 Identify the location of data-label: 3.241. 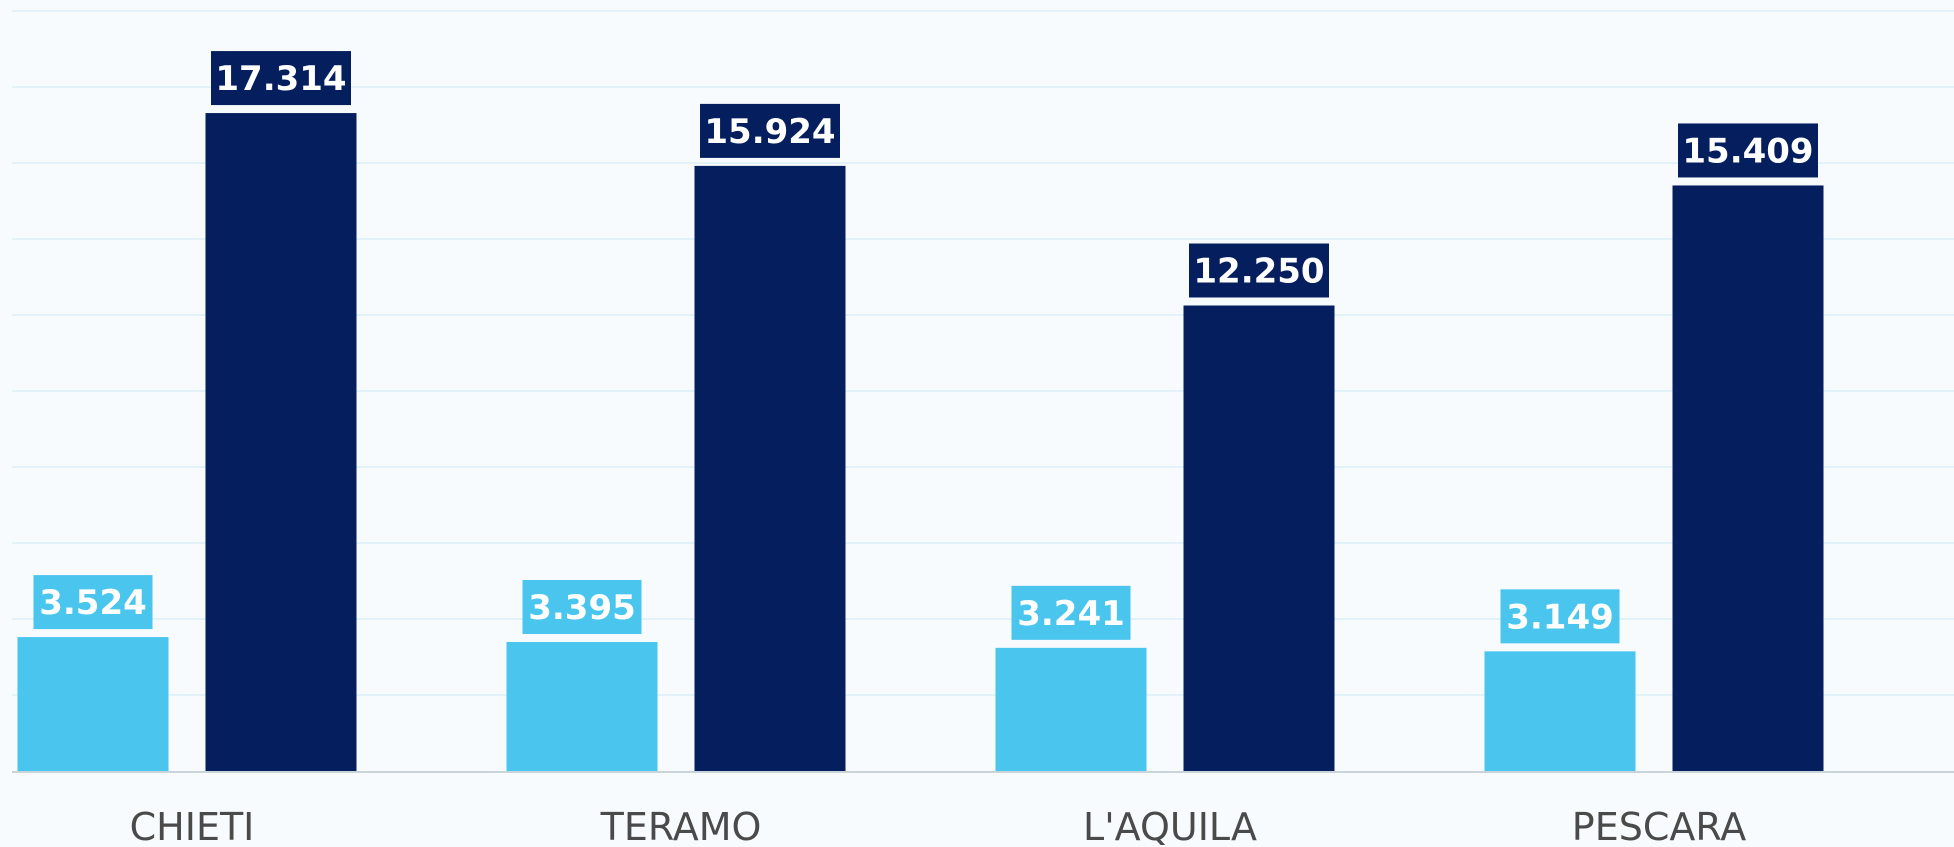
(1071, 614).